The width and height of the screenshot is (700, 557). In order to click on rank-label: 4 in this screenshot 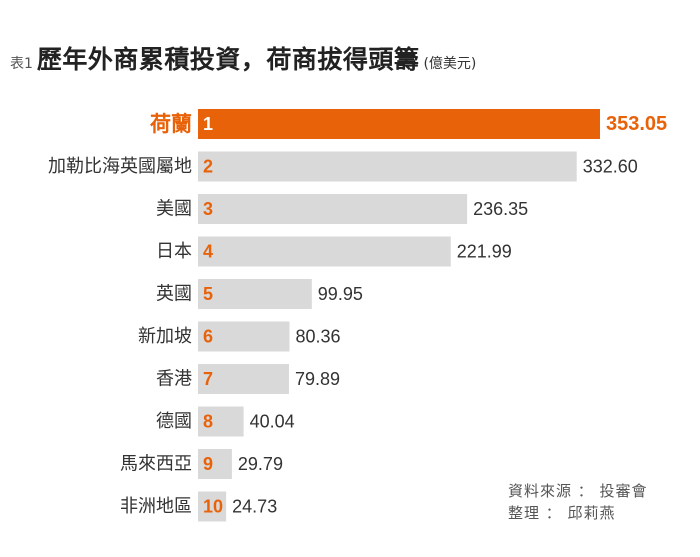, I will do `click(208, 252)`.